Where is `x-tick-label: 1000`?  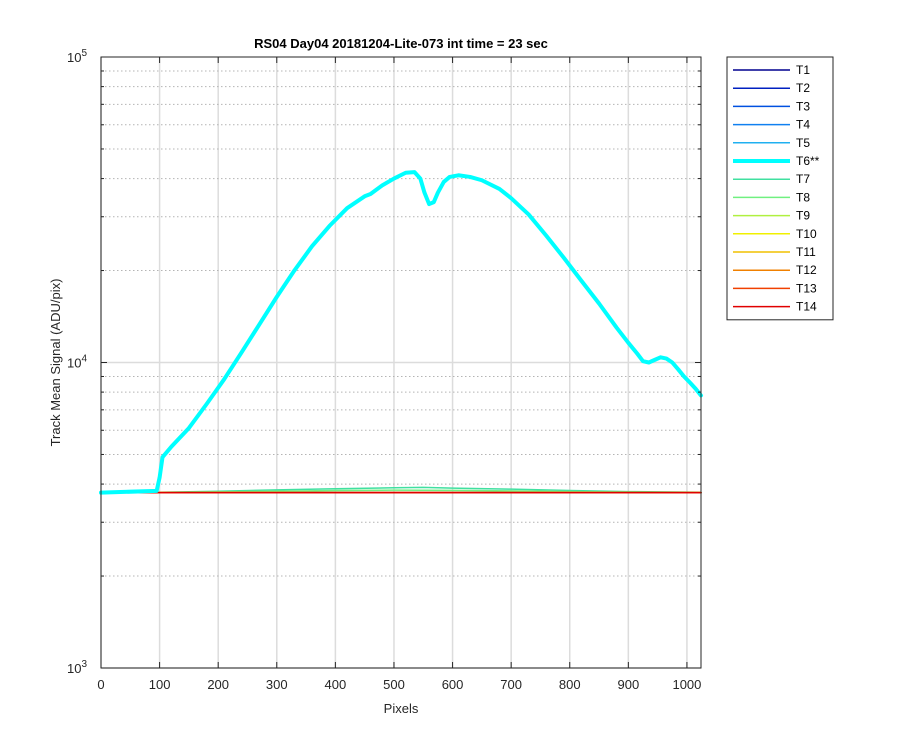
x-tick-label: 1000 is located at coordinates (686, 684).